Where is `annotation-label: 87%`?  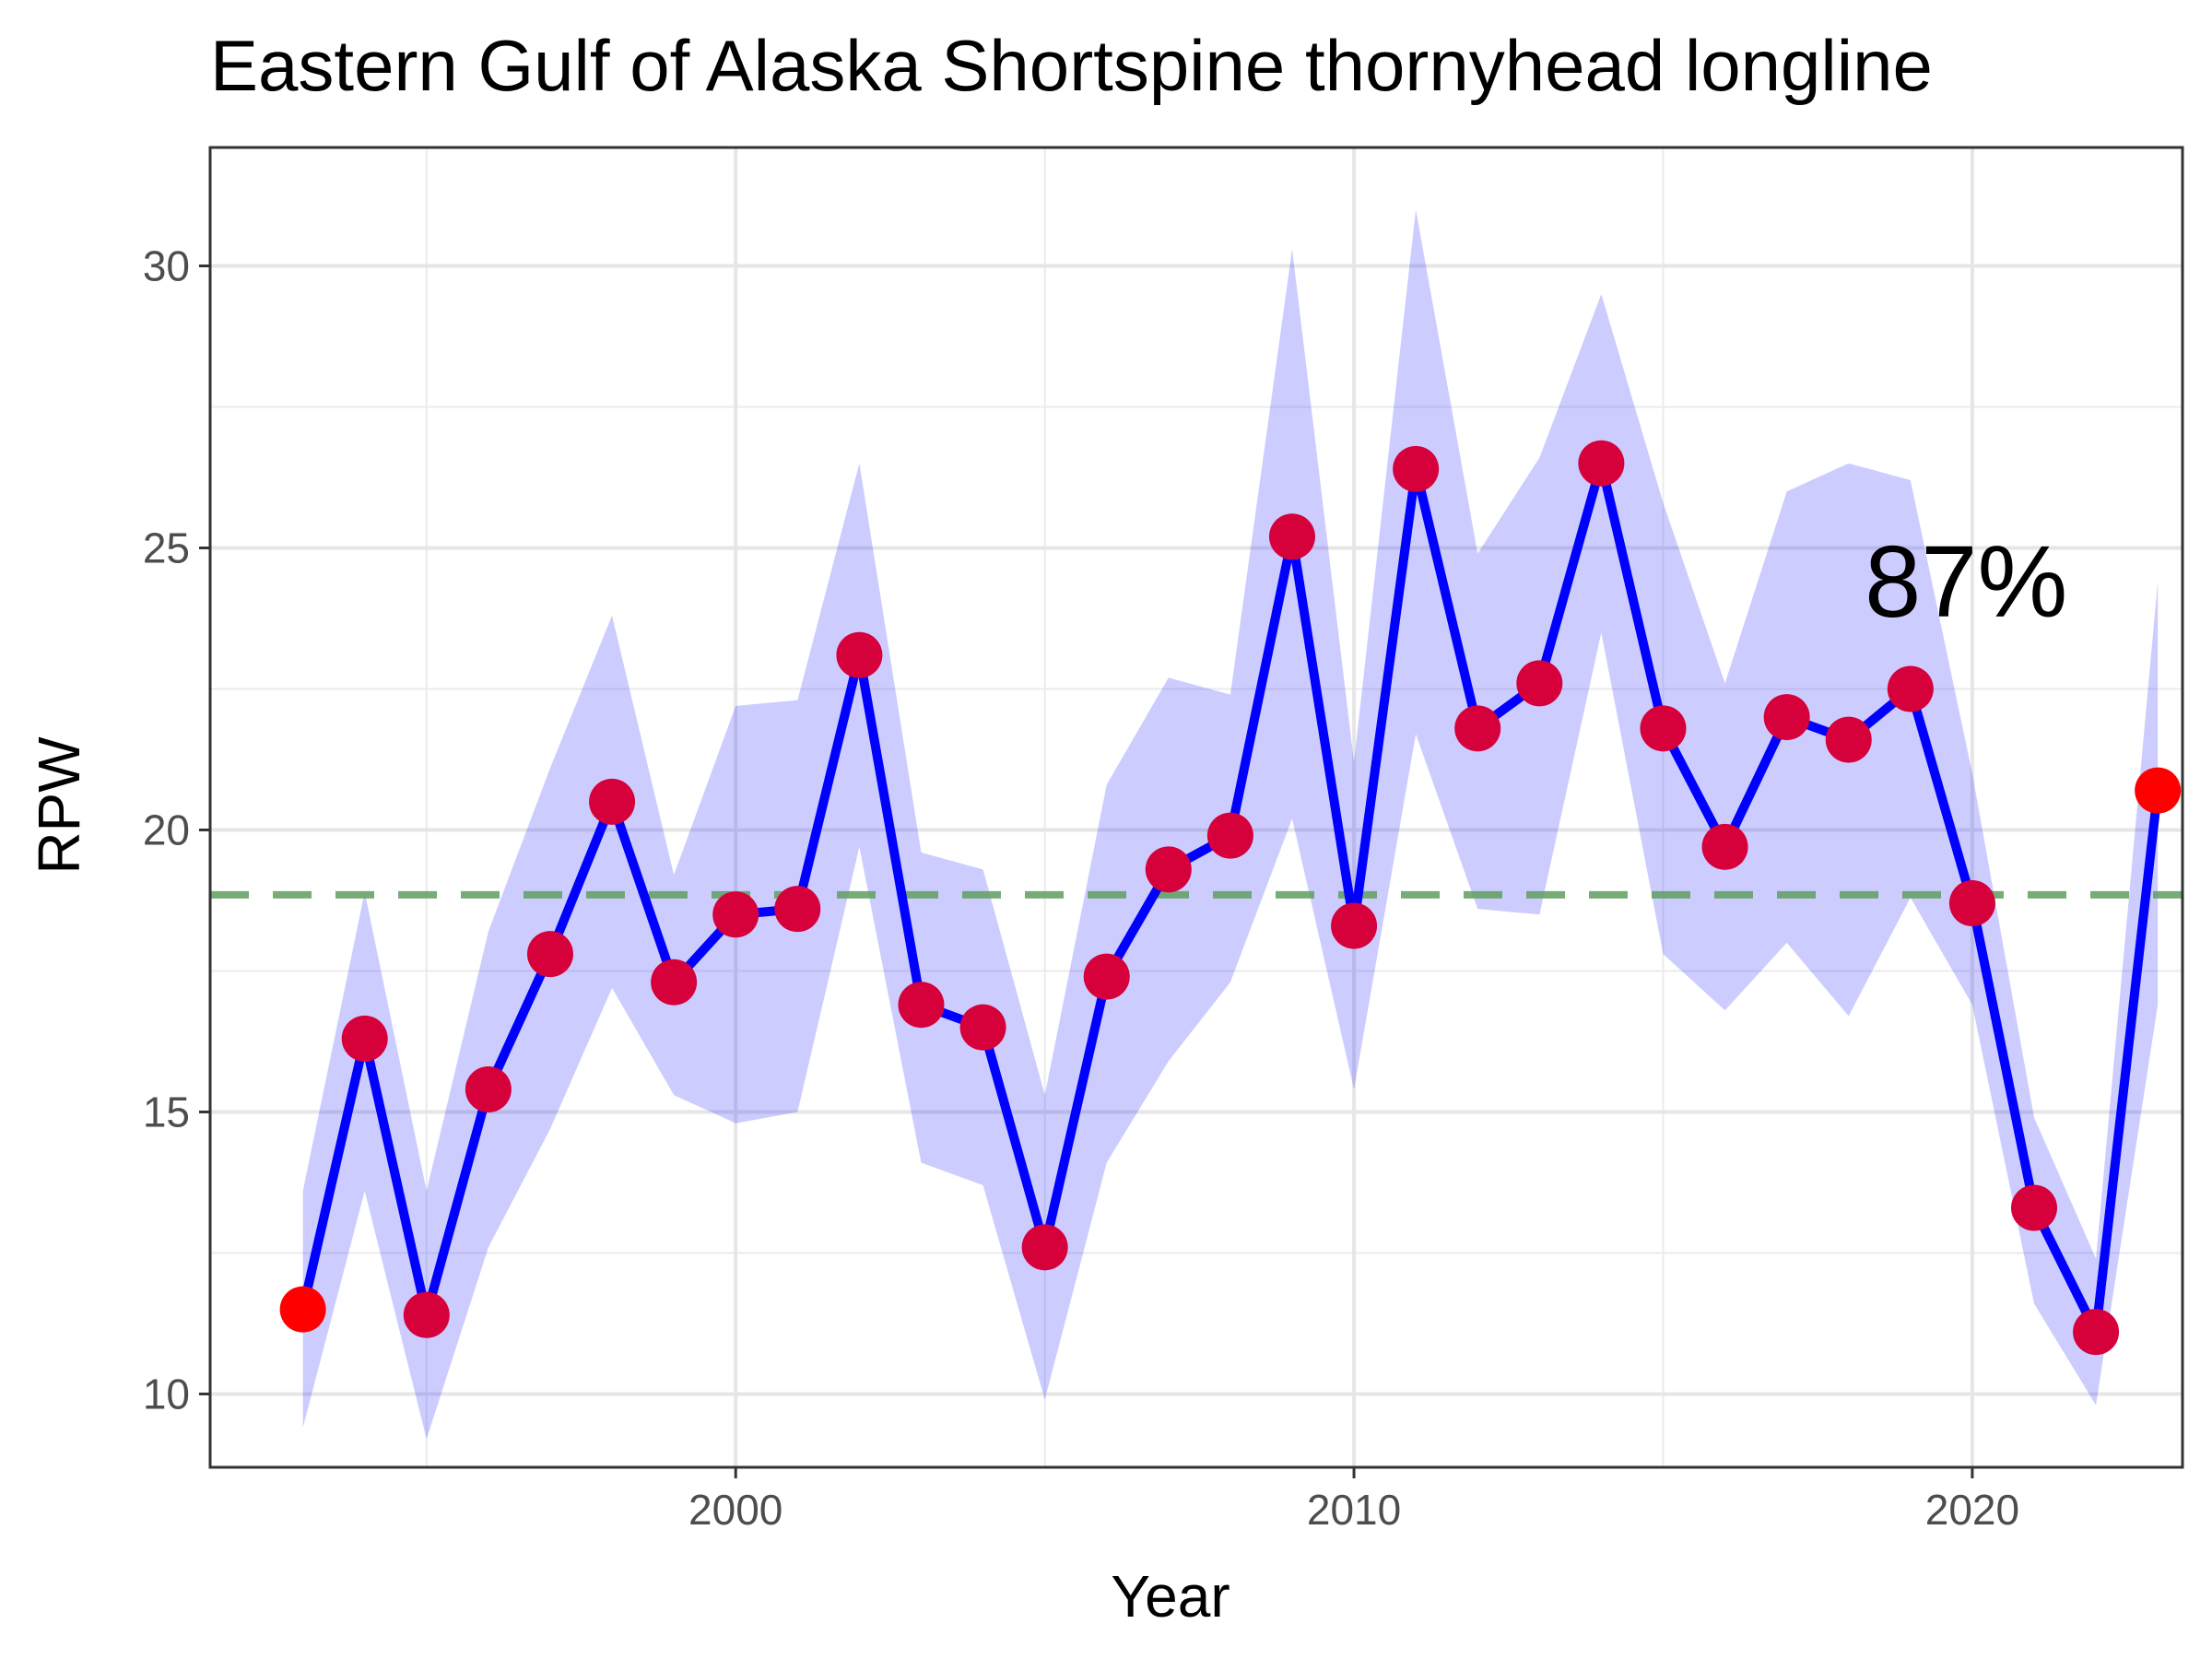 annotation-label: 87% is located at coordinates (1966, 582).